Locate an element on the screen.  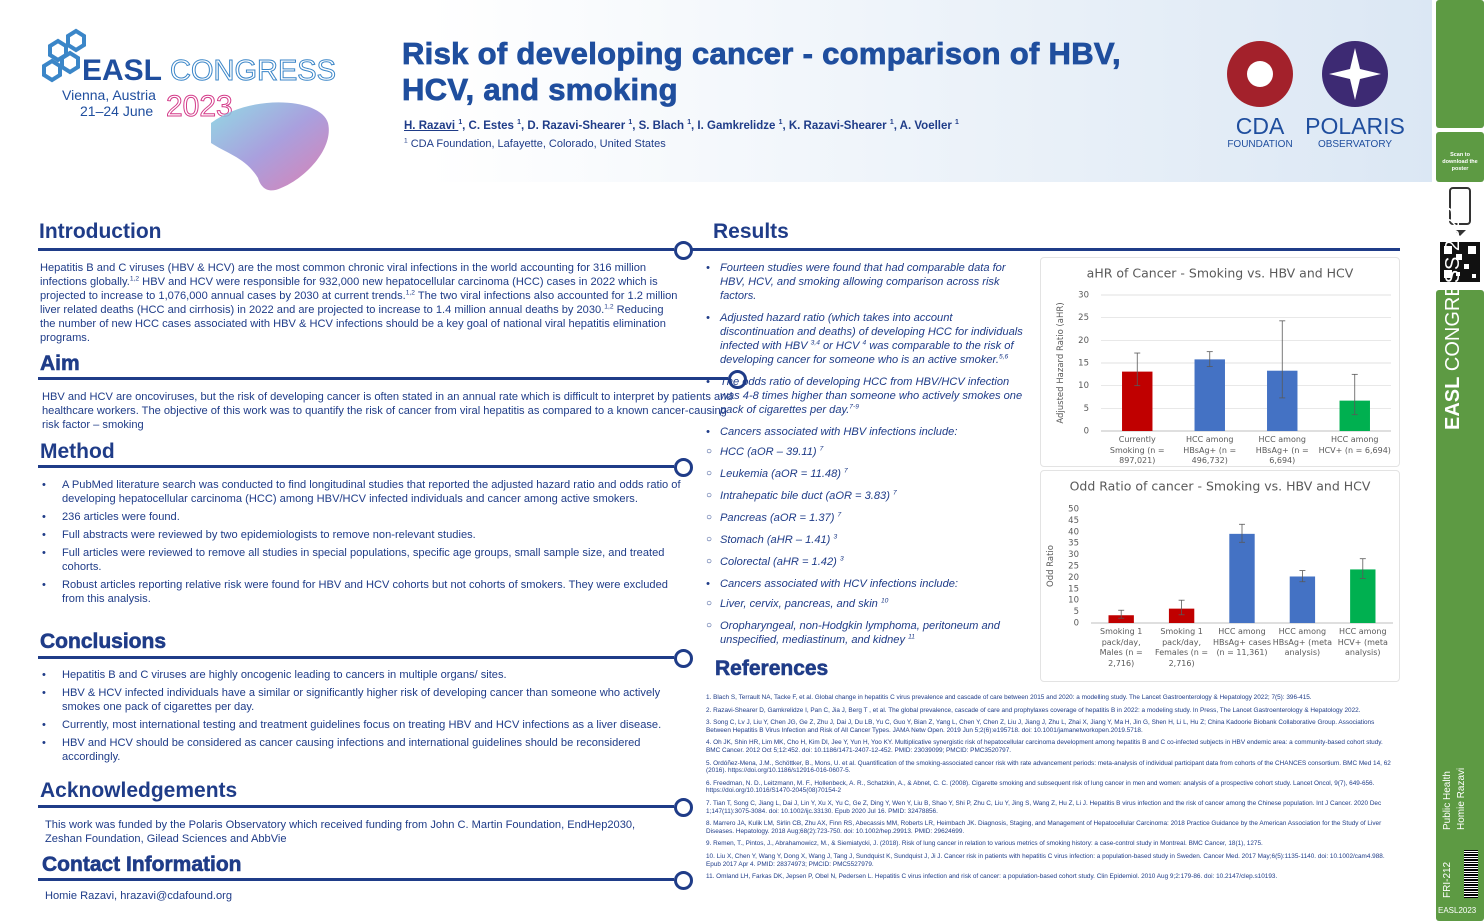
text-run: , A. Voeller is located at coordinates (924, 126).